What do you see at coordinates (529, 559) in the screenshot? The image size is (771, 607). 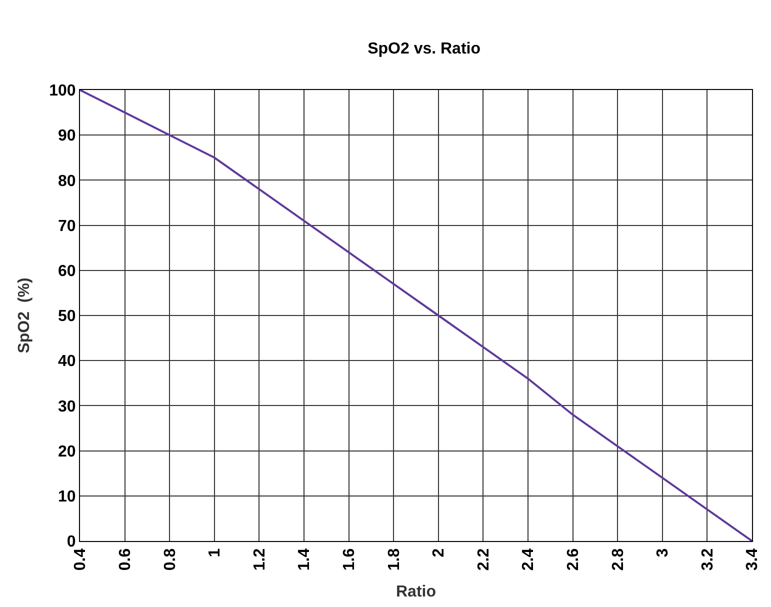 I see `x-tick-label: 2.4` at bounding box center [529, 559].